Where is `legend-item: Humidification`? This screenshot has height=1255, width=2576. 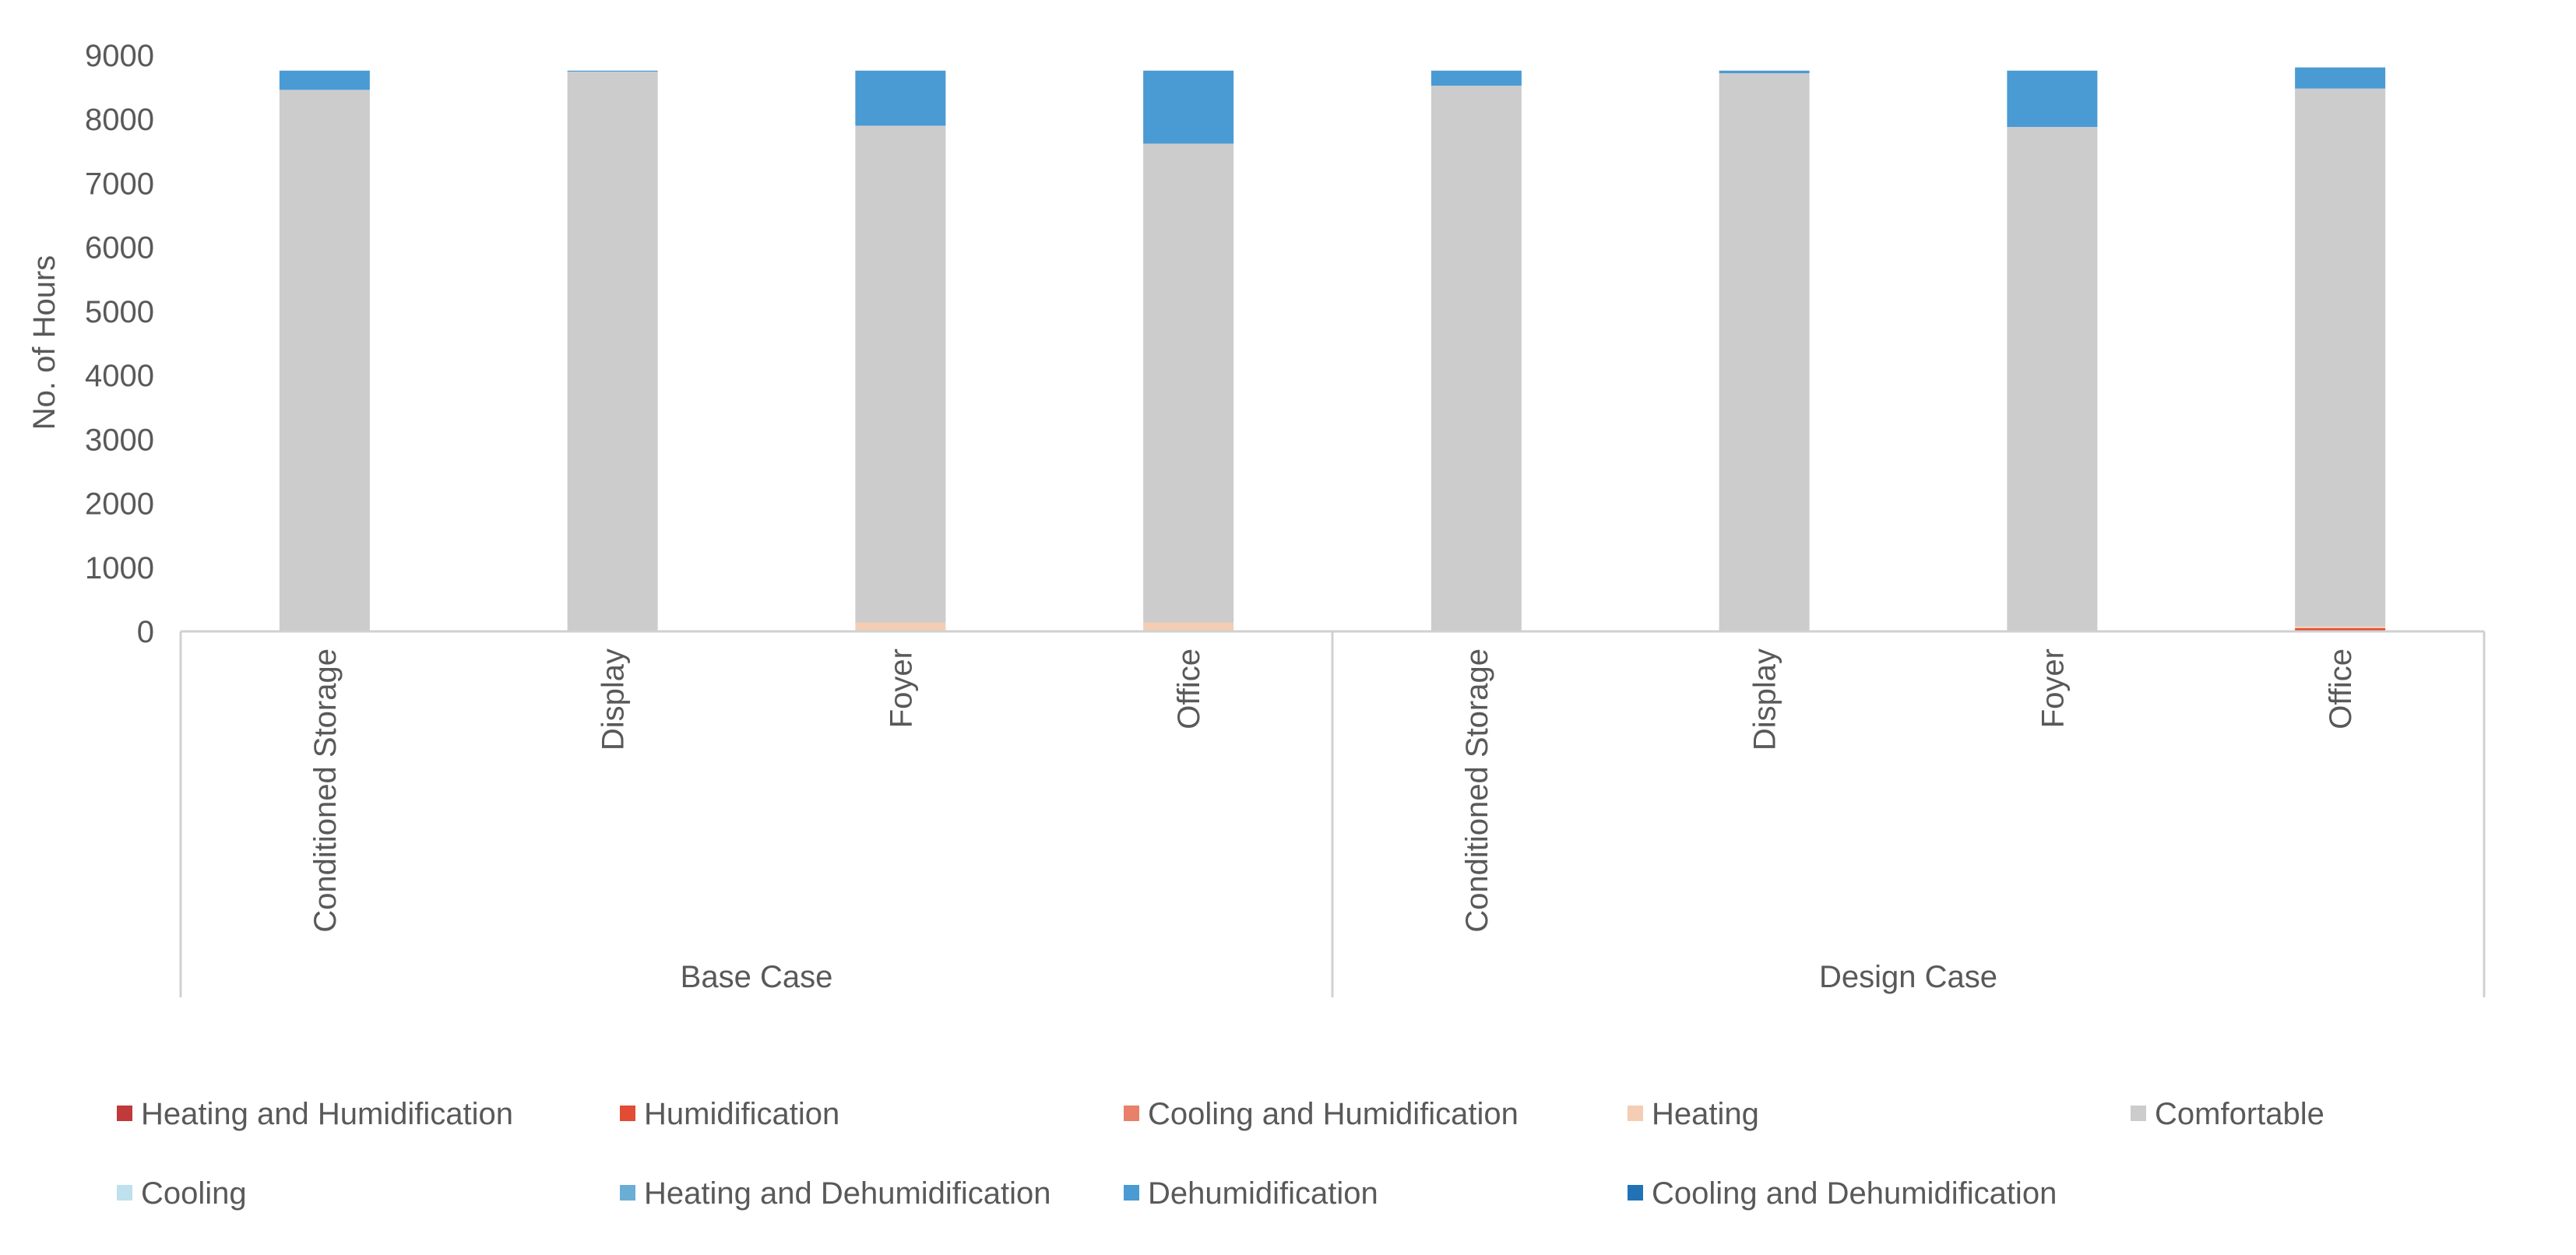 legend-item: Humidification is located at coordinates (729, 1114).